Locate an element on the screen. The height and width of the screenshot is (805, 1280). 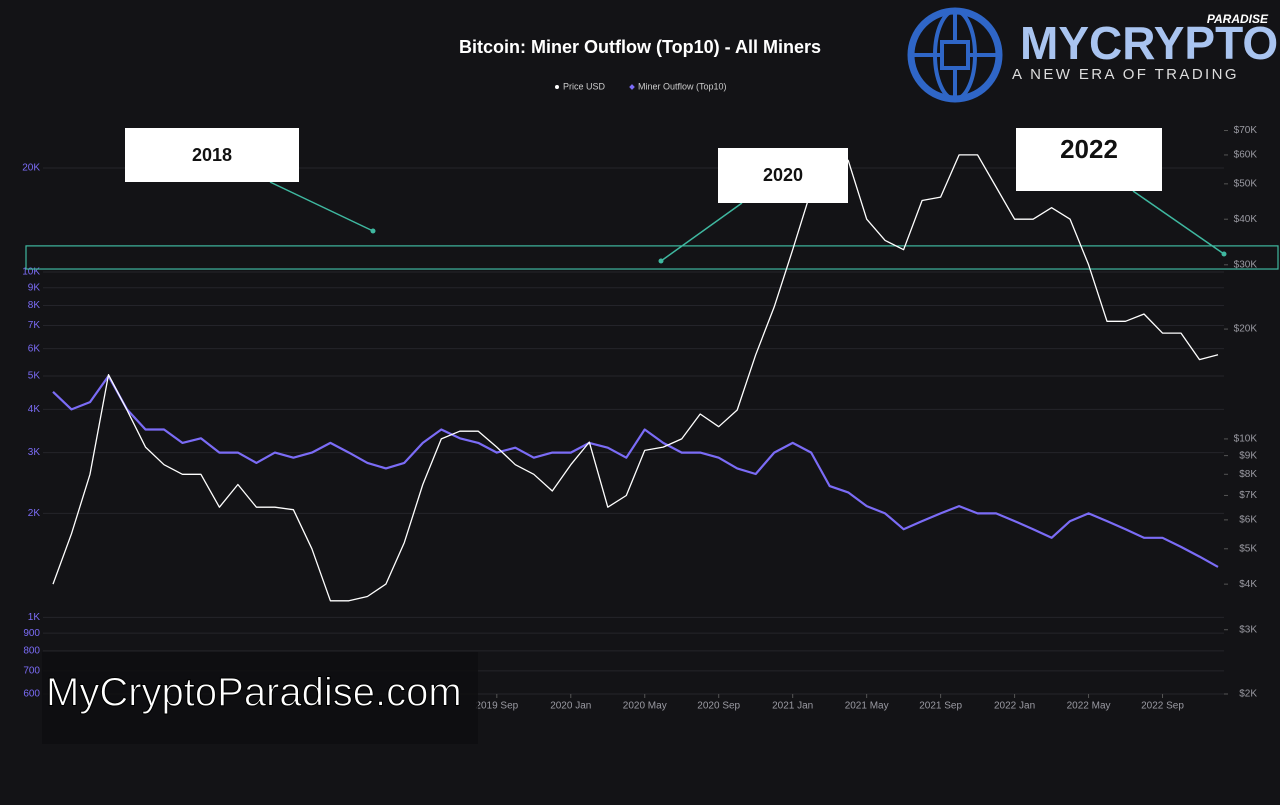
y-tick-label: 5K is located at coordinates (34, 376).